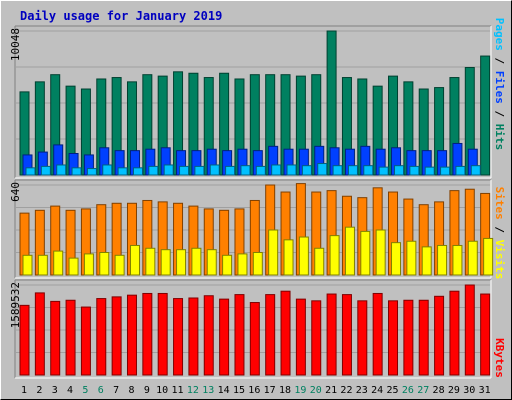 The image size is (512, 400). What do you see at coordinates (193, 390) in the screenshot?
I see `day-label-12: 12` at bounding box center [193, 390].